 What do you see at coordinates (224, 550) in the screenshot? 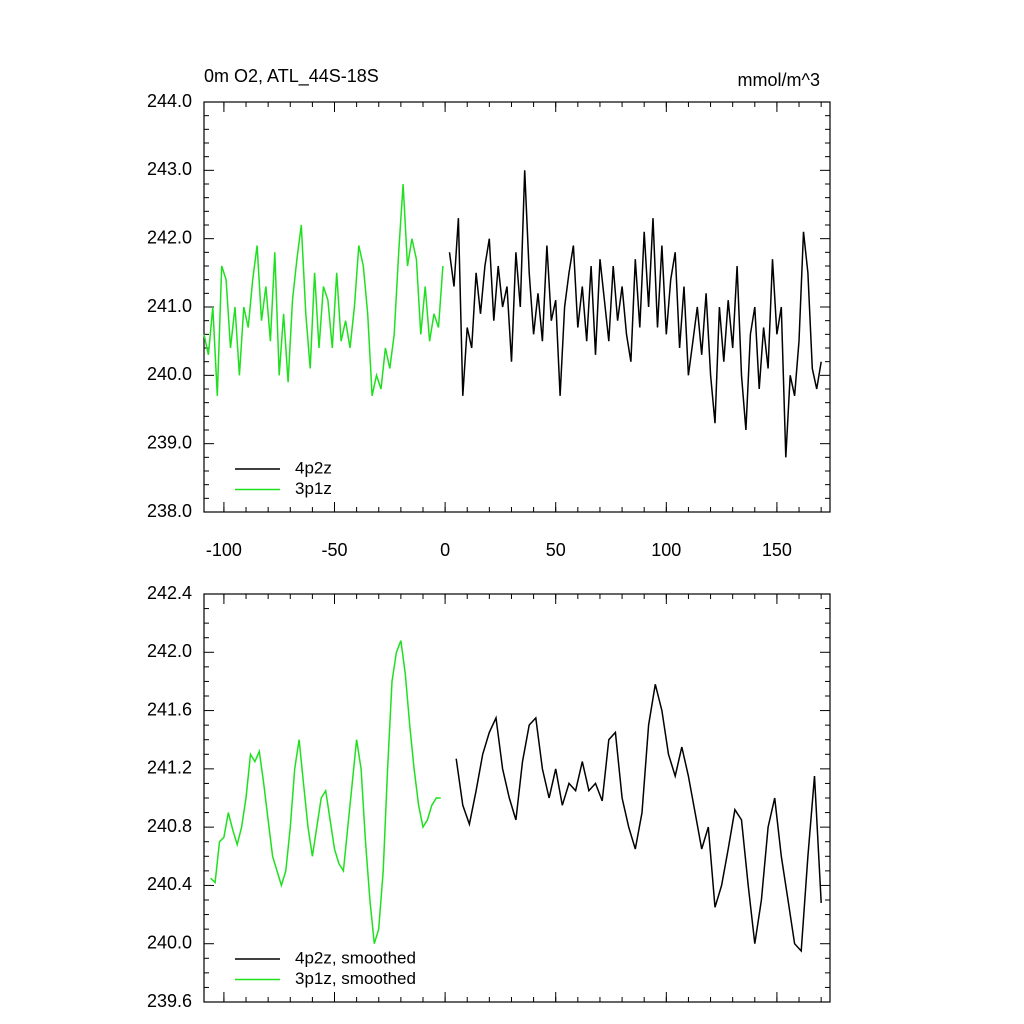
I see `x-tick-label: -100` at bounding box center [224, 550].